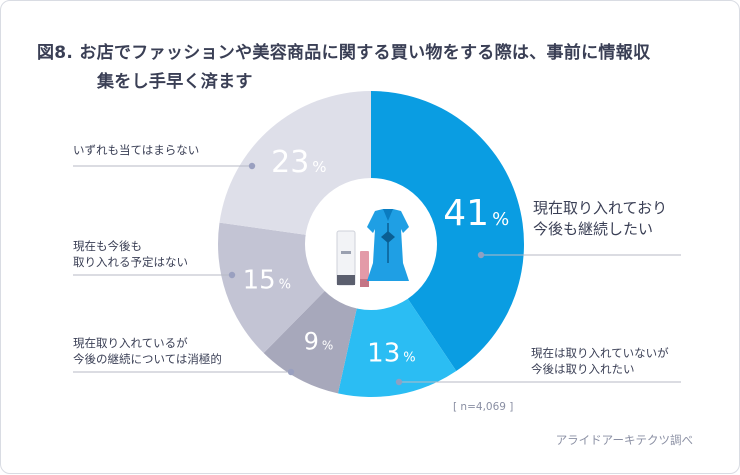 Image resolution: width=740 pixels, height=475 pixels. I want to click on slice-value-continue: 41%, so click(476, 213).